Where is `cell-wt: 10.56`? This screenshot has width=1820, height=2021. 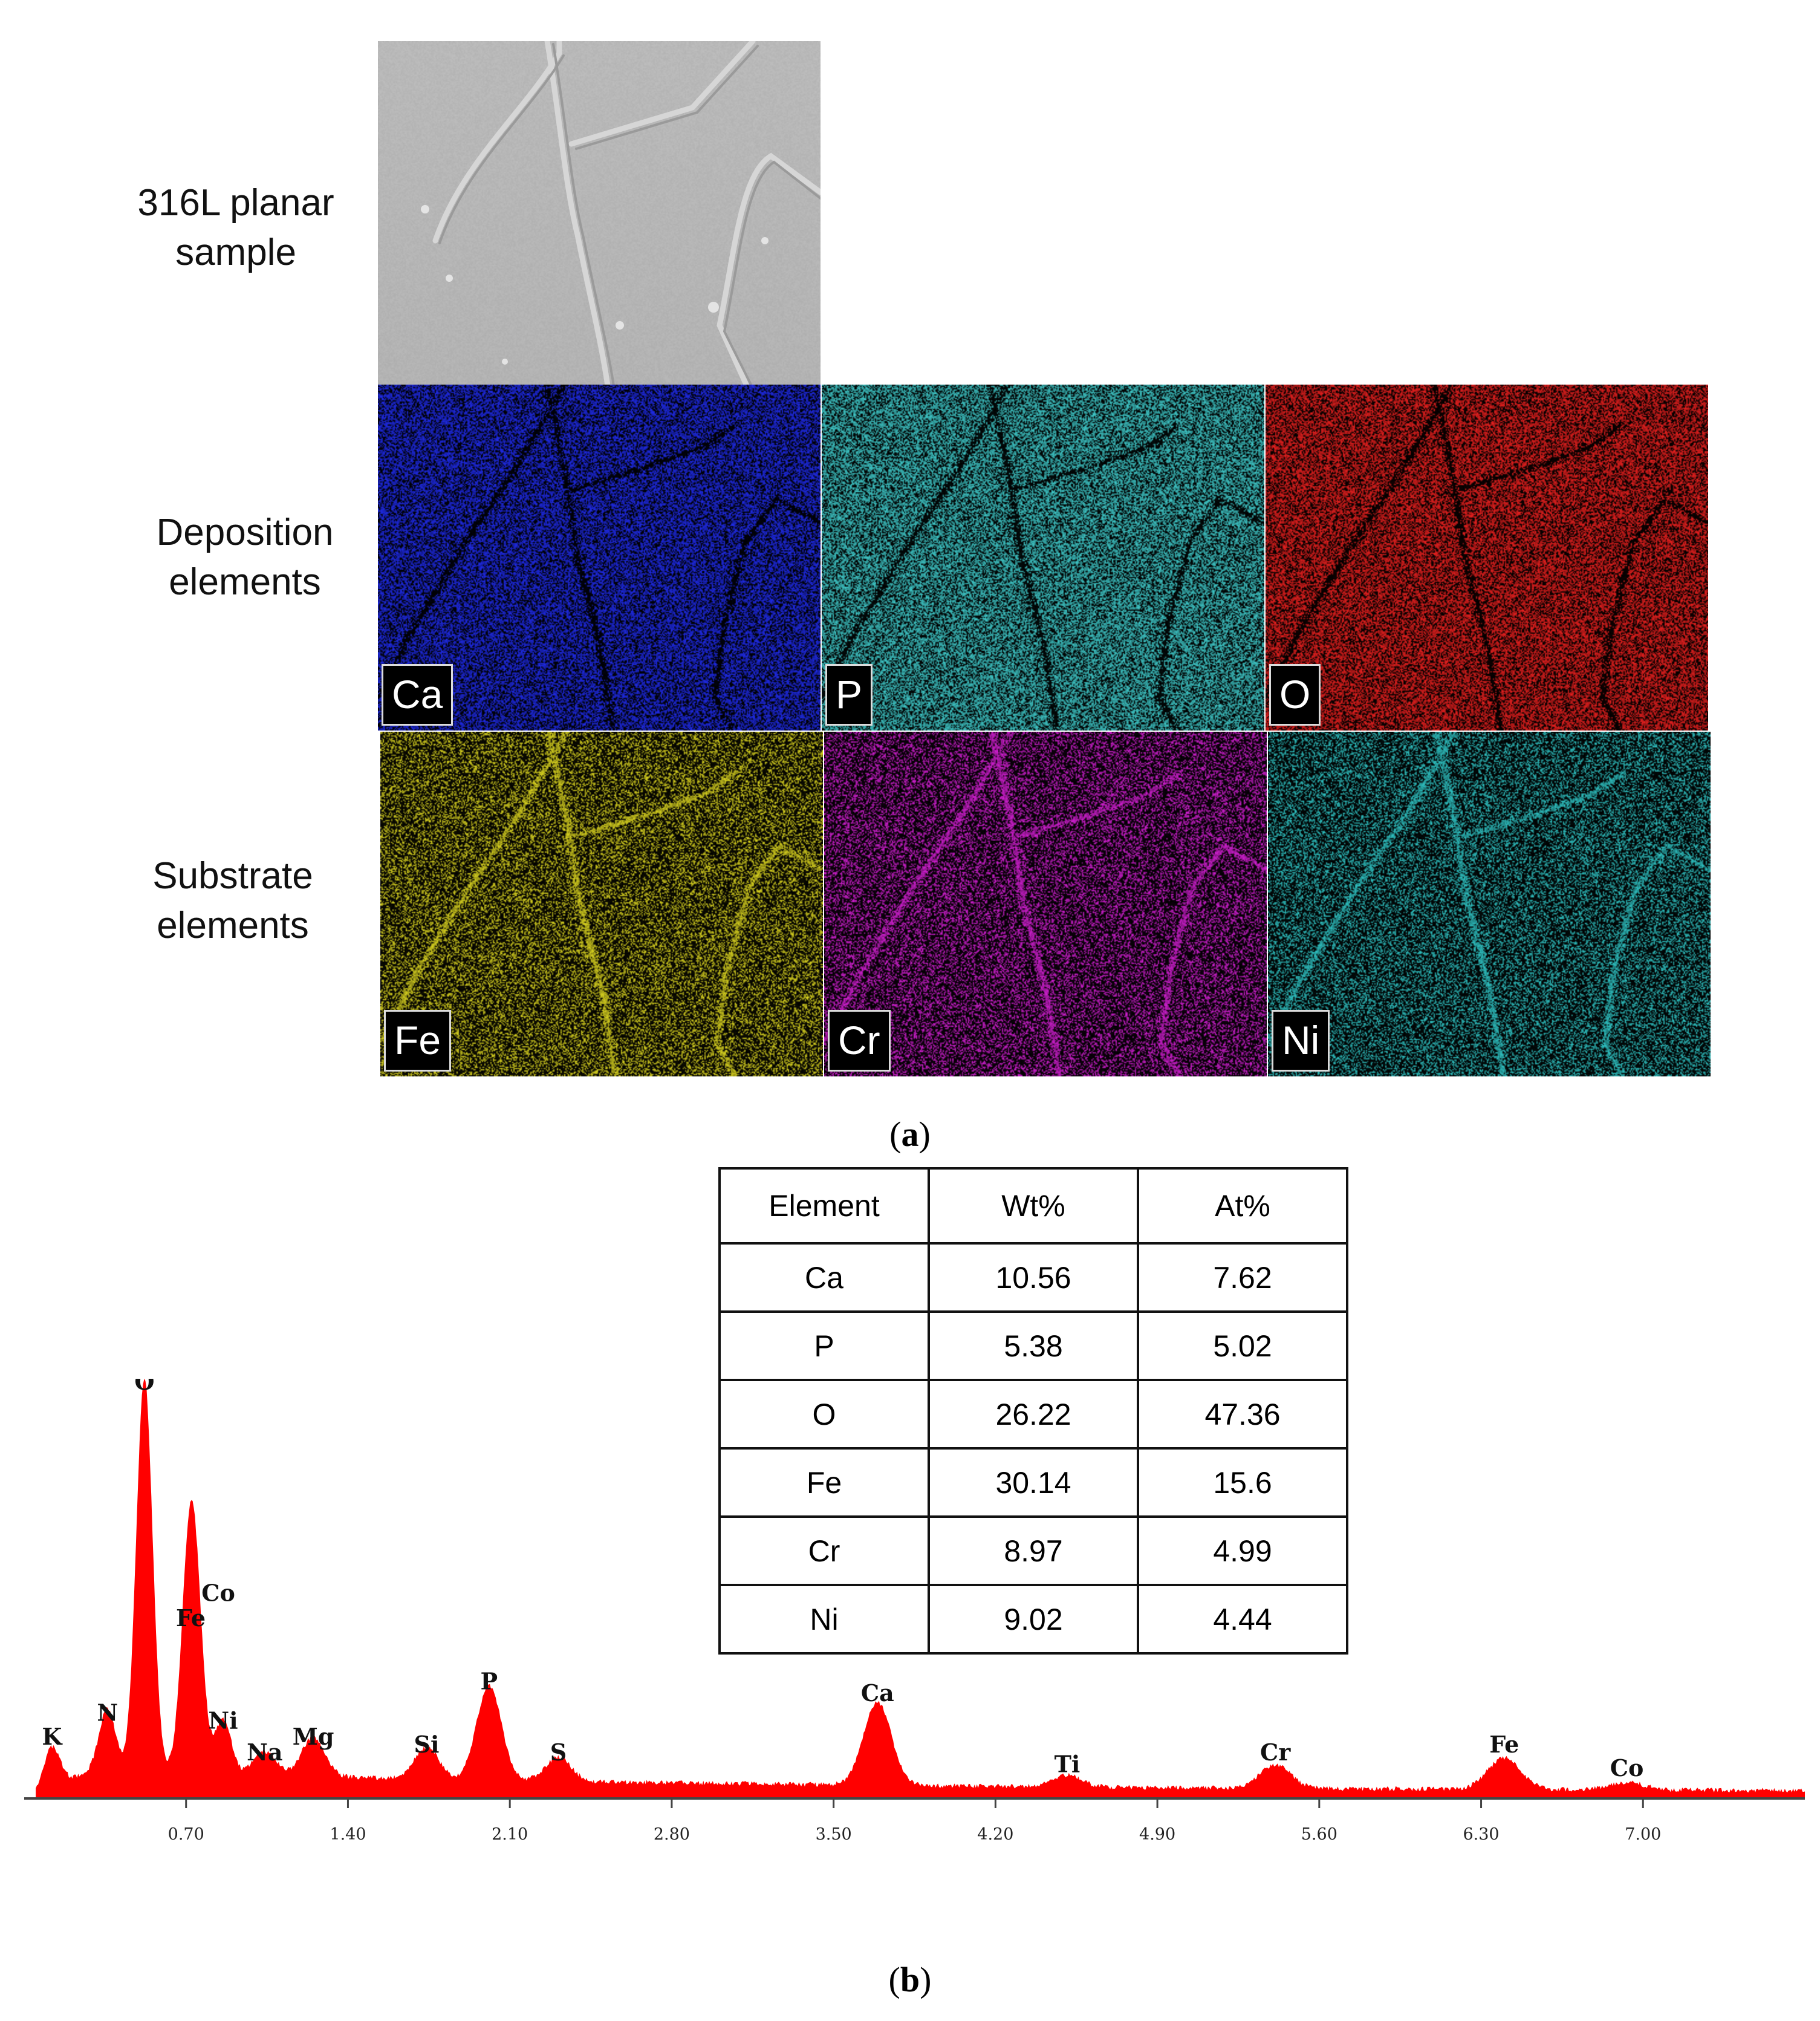 cell-wt: 10.56 is located at coordinates (1033, 1278).